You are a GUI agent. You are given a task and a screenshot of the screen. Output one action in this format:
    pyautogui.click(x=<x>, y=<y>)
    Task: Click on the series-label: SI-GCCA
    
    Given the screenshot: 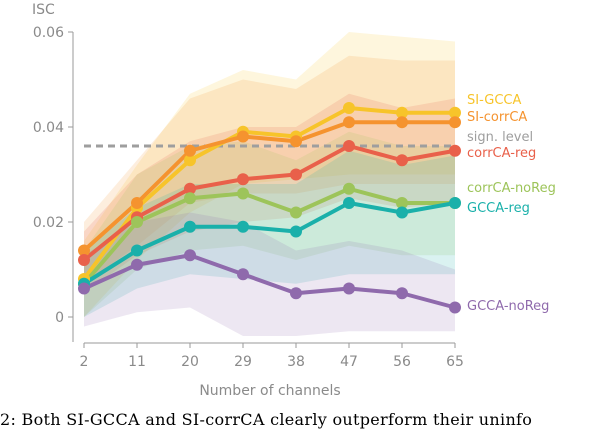 What is the action you would take?
    pyautogui.click(x=494, y=100)
    